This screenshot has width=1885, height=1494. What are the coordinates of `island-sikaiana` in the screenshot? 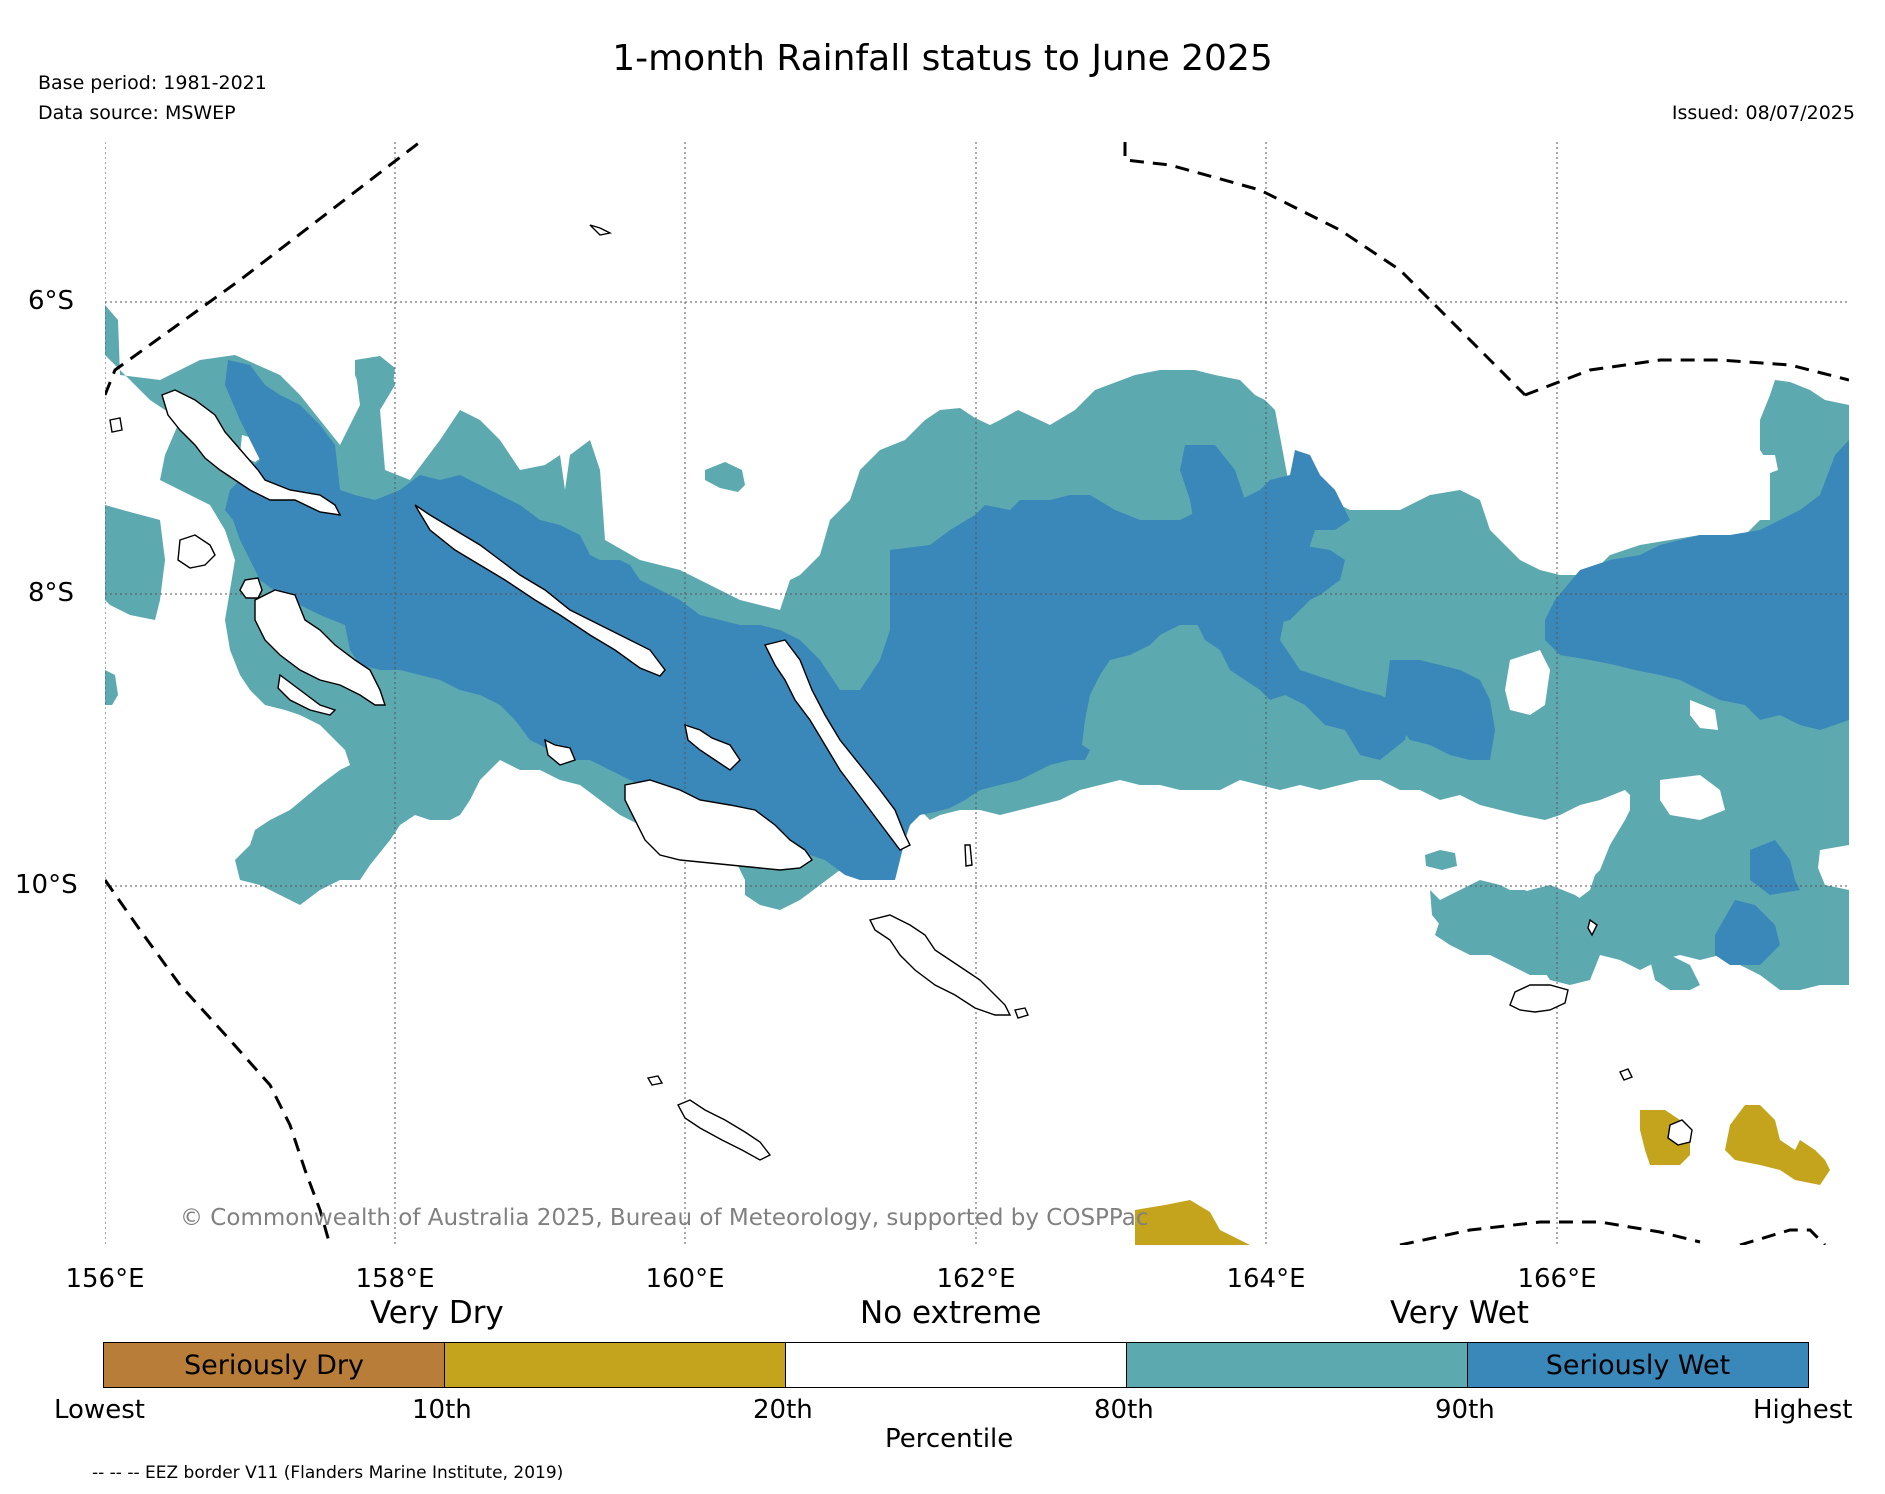 It's located at (968, 855).